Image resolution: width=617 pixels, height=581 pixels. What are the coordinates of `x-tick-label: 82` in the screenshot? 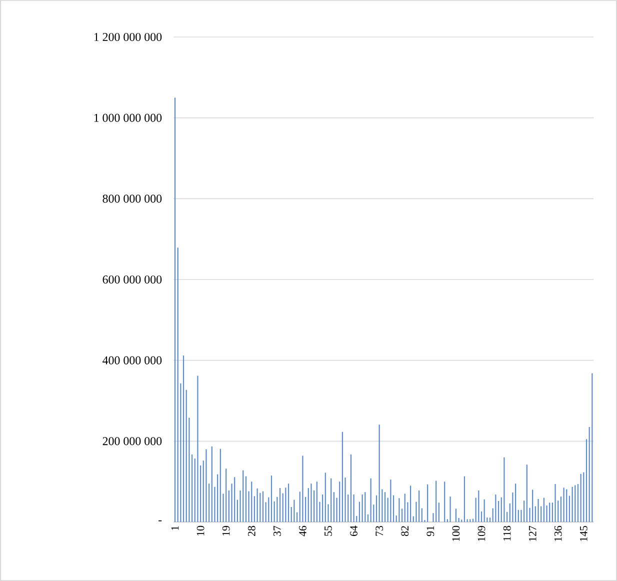 It's located at (405, 531).